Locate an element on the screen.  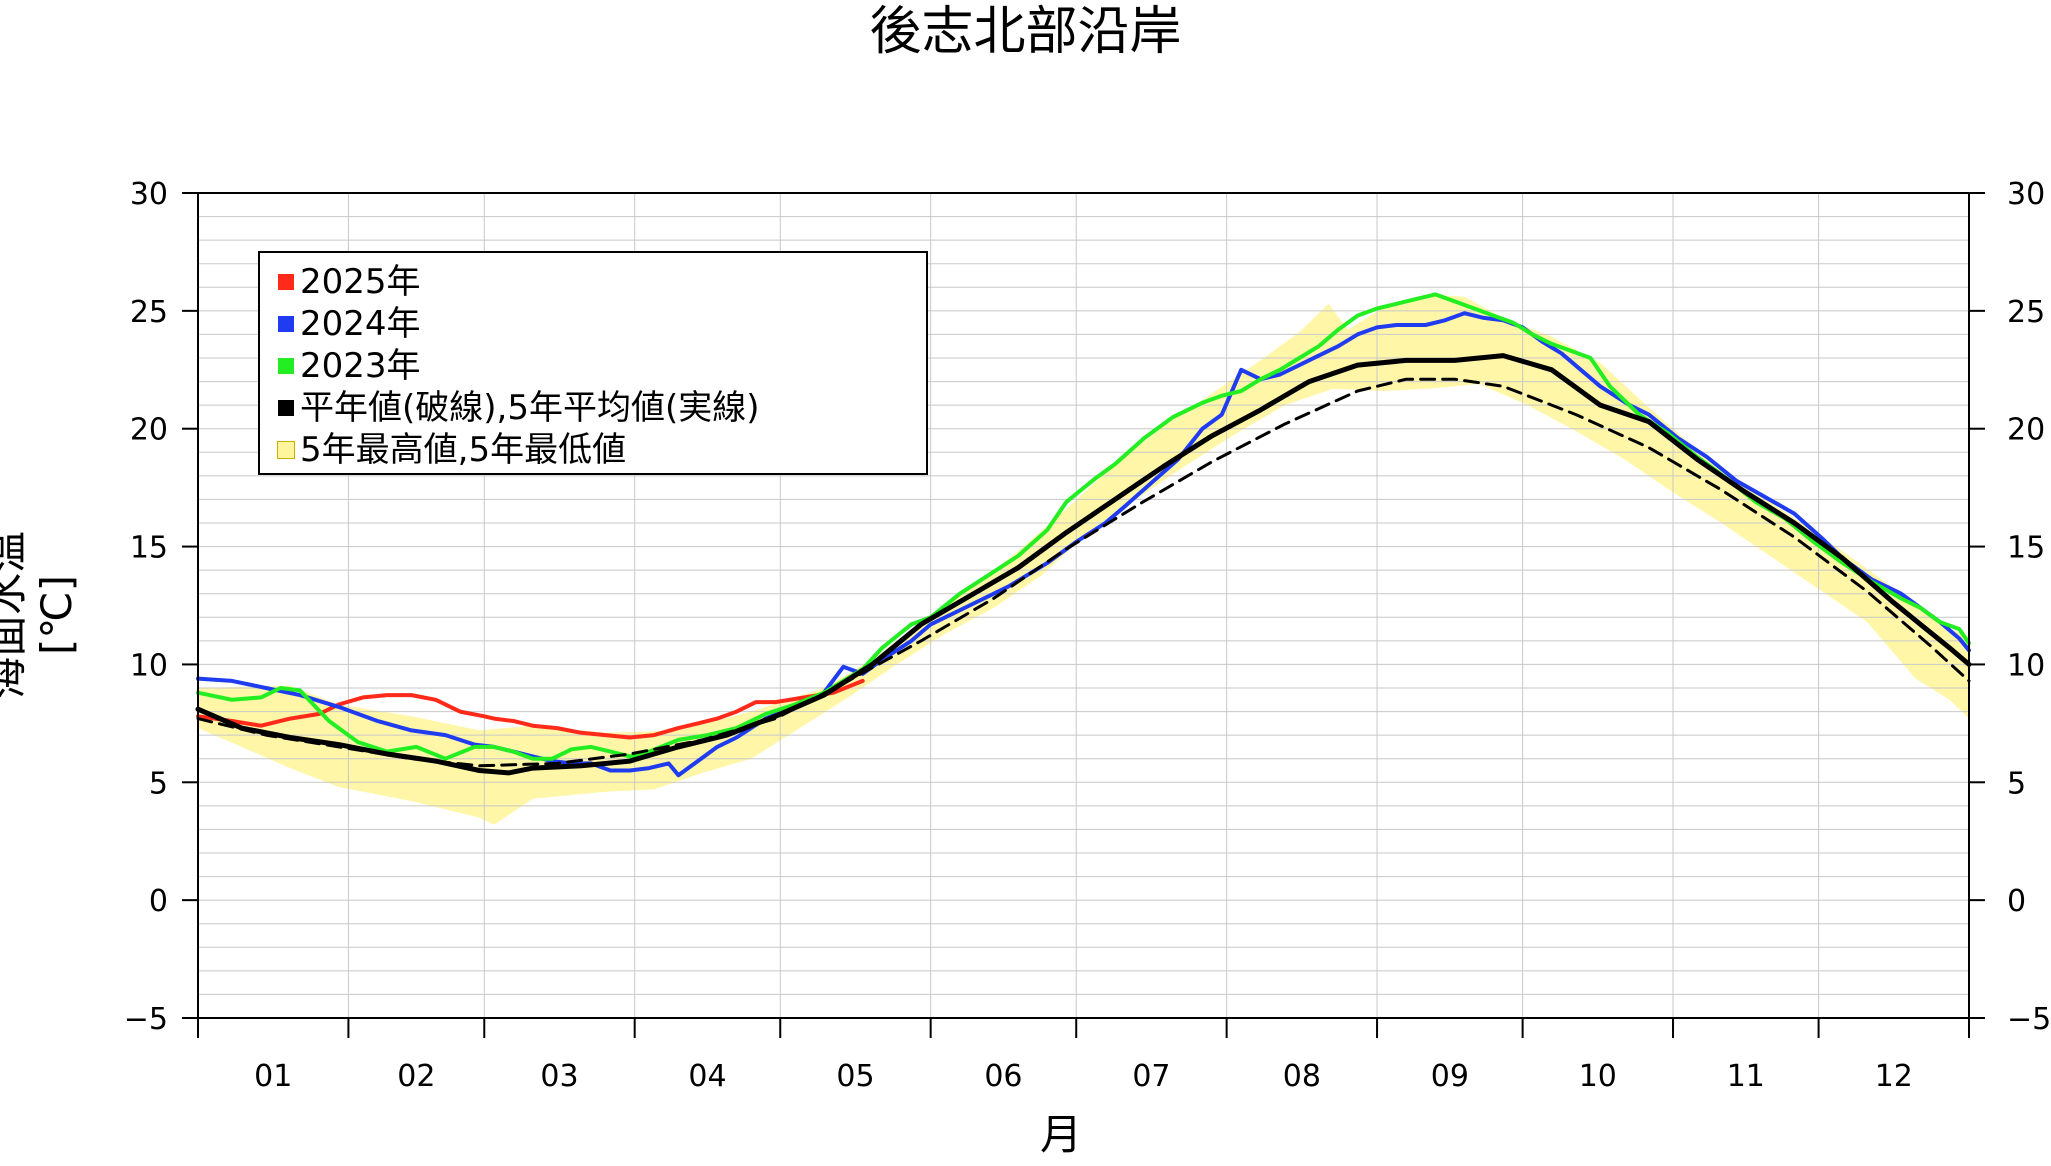
y-tick-label-left: 10 is located at coordinates (149, 665).